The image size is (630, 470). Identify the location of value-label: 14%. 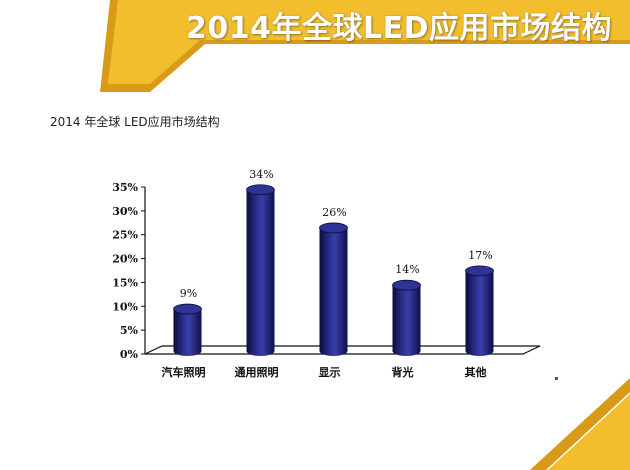
(407, 269).